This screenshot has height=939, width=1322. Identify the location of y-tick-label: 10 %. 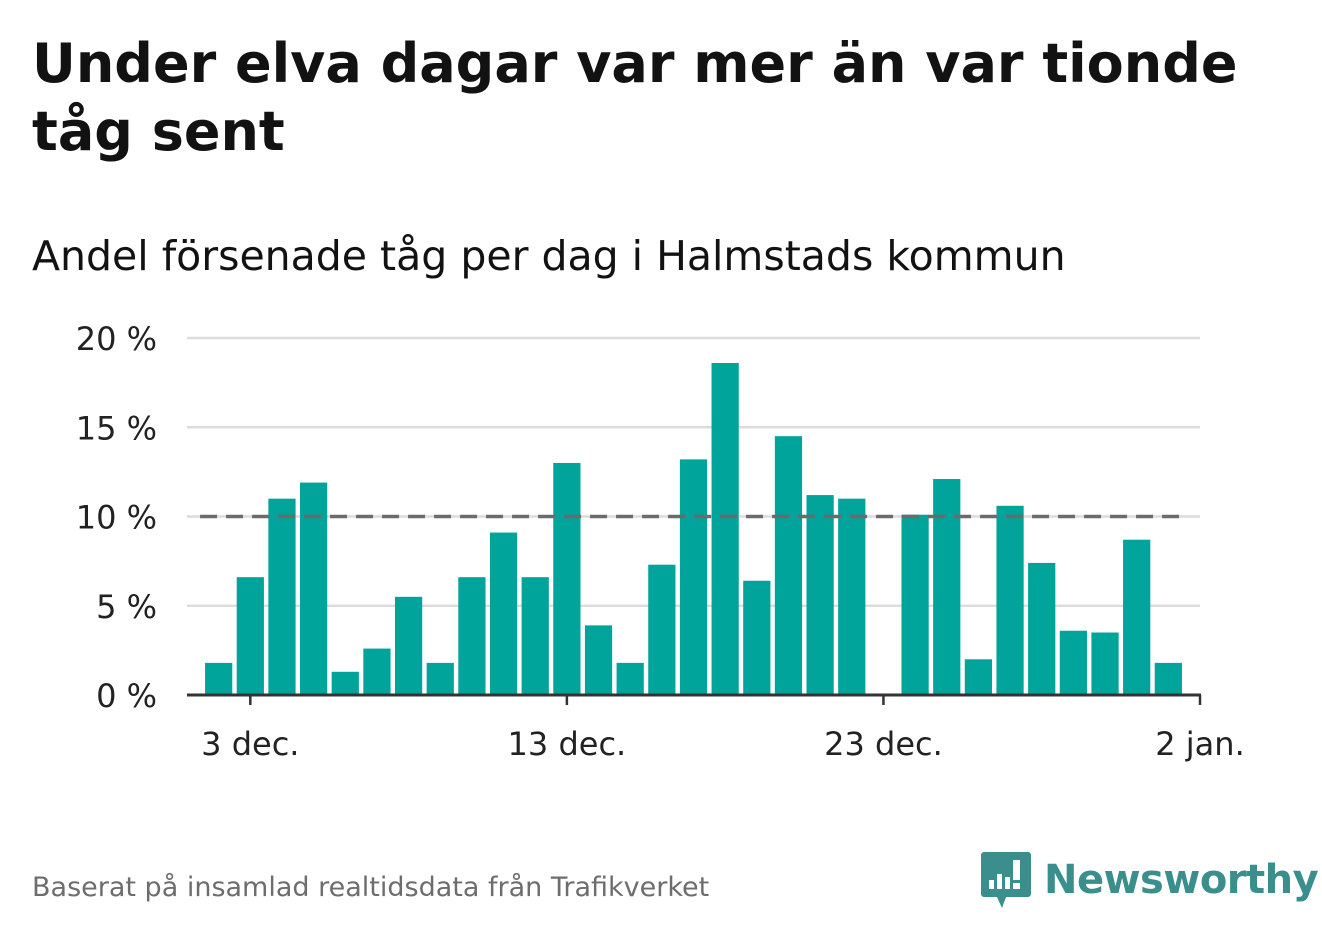
(116, 518).